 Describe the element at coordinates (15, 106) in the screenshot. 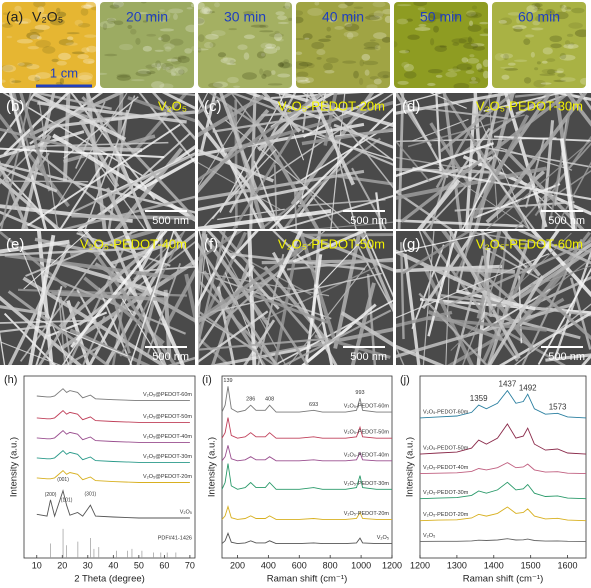

I see `panel-label: (b)` at that location.